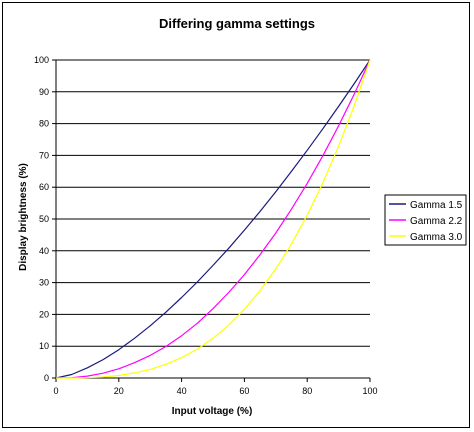  I want to click on y-tick-label-70: 70, so click(44, 155).